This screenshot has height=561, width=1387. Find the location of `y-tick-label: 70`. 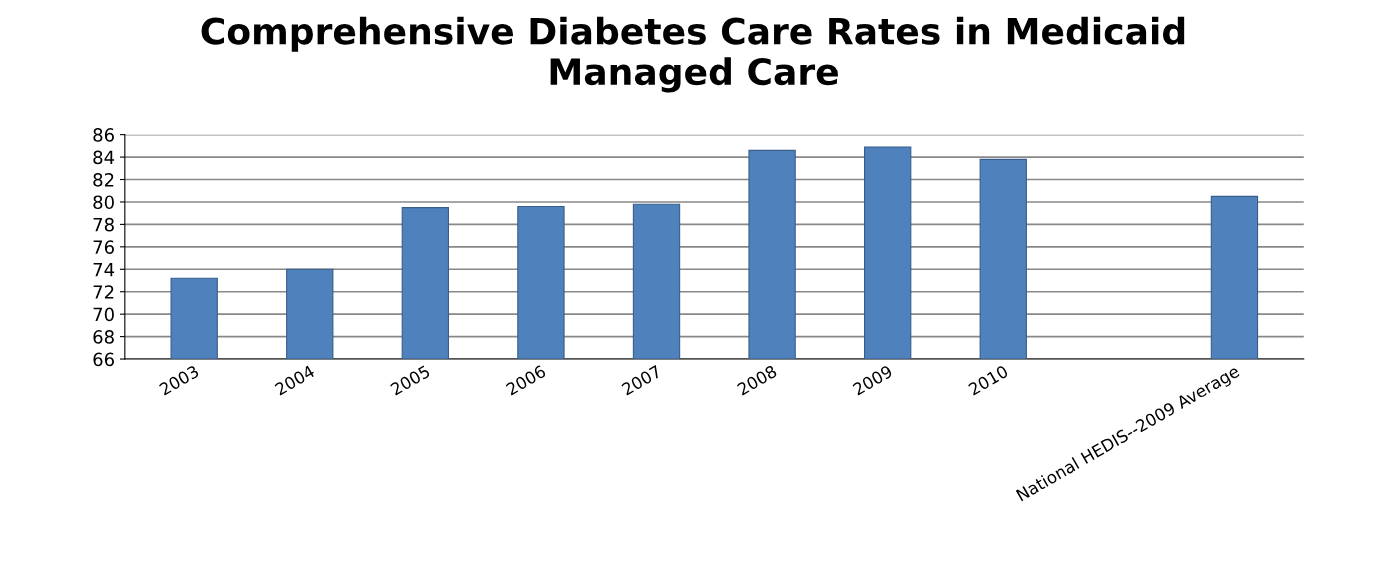

y-tick-label: 70 is located at coordinates (103, 314).